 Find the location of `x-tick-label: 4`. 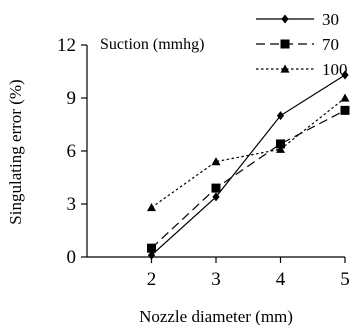

x-tick-label: 4 is located at coordinates (281, 279).